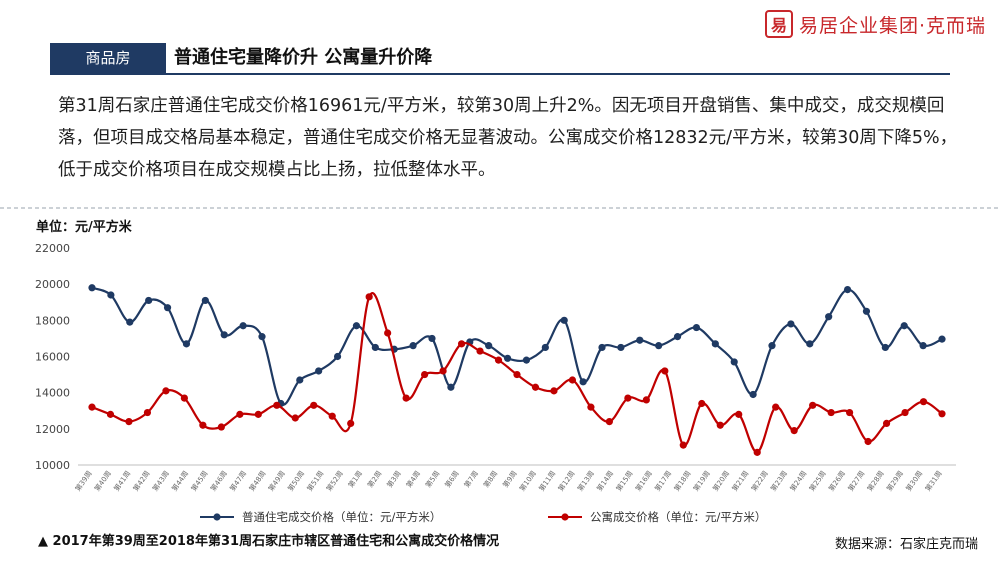 The image size is (1000, 562). What do you see at coordinates (394, 479) in the screenshot?
I see `x-tick-label: 第3周` at bounding box center [394, 479].